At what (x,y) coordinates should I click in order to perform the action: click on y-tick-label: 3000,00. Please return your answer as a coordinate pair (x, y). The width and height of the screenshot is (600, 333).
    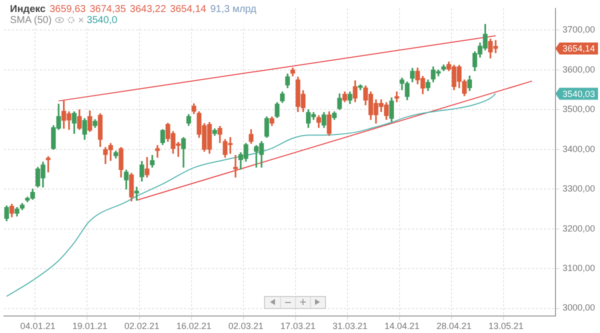
    Looking at the image, I should click on (579, 307).